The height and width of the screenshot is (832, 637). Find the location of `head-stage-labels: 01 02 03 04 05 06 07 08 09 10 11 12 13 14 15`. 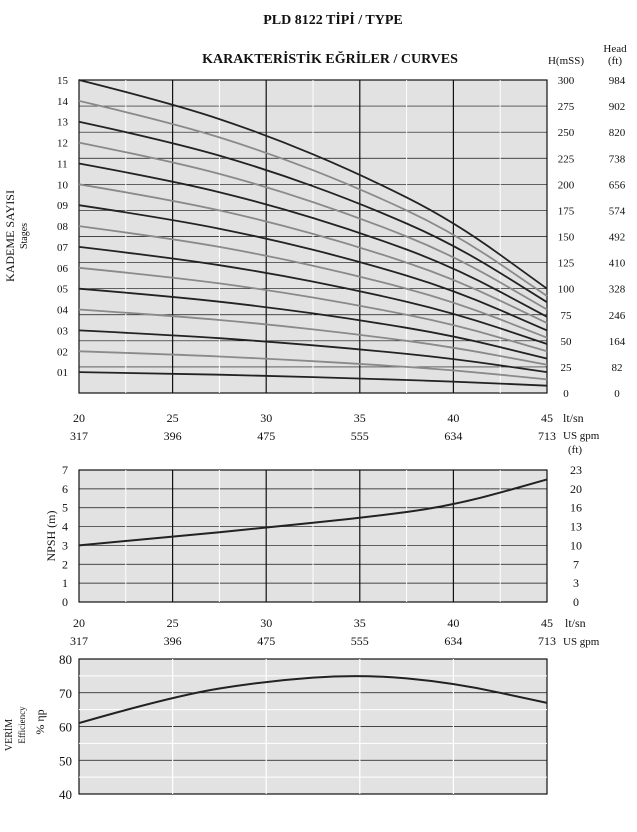

head-stage-labels: 01 02 03 04 05 06 07 08 09 10 11 12 13 14 15 is located at coordinates (63, 227).